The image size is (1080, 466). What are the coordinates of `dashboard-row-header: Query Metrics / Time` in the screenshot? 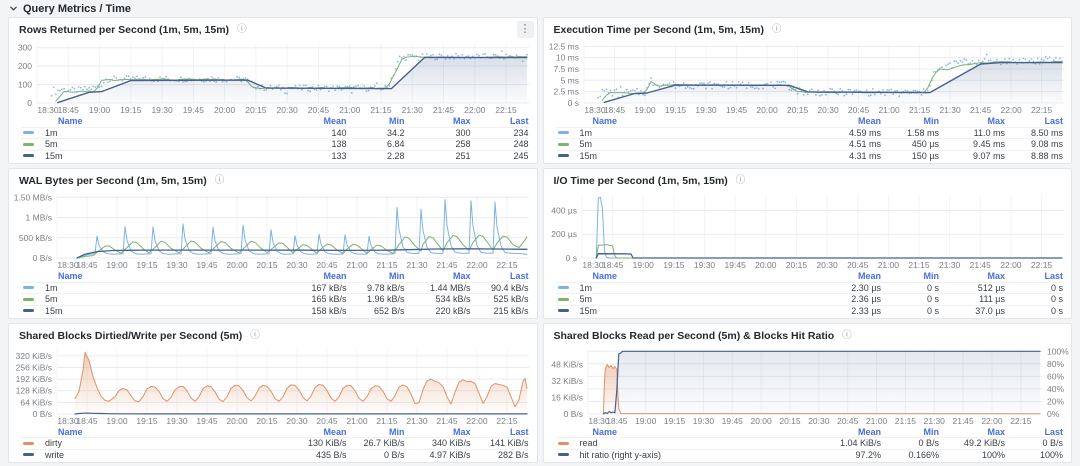 It's located at (540, 8).